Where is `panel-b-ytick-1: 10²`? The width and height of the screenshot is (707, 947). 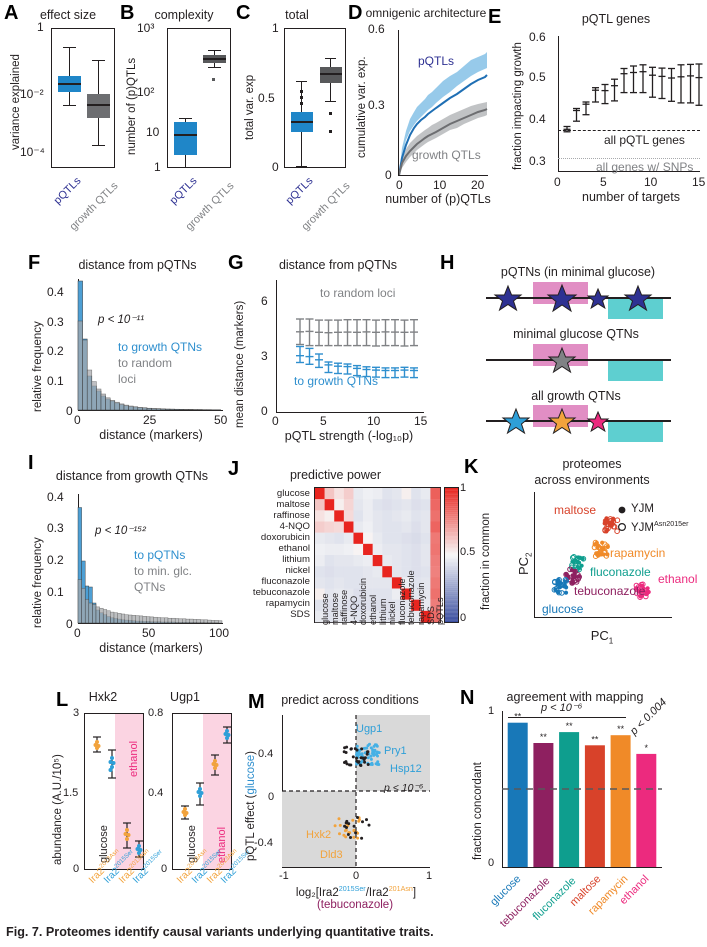
panel-b-ytick-1: 10² is located at coordinates (146, 92).